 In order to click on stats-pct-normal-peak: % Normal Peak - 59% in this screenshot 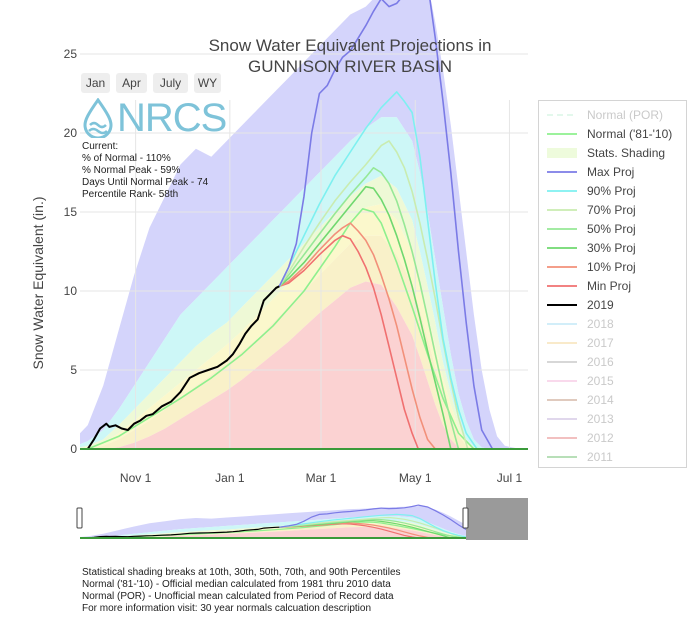, I will do `click(131, 170)`.